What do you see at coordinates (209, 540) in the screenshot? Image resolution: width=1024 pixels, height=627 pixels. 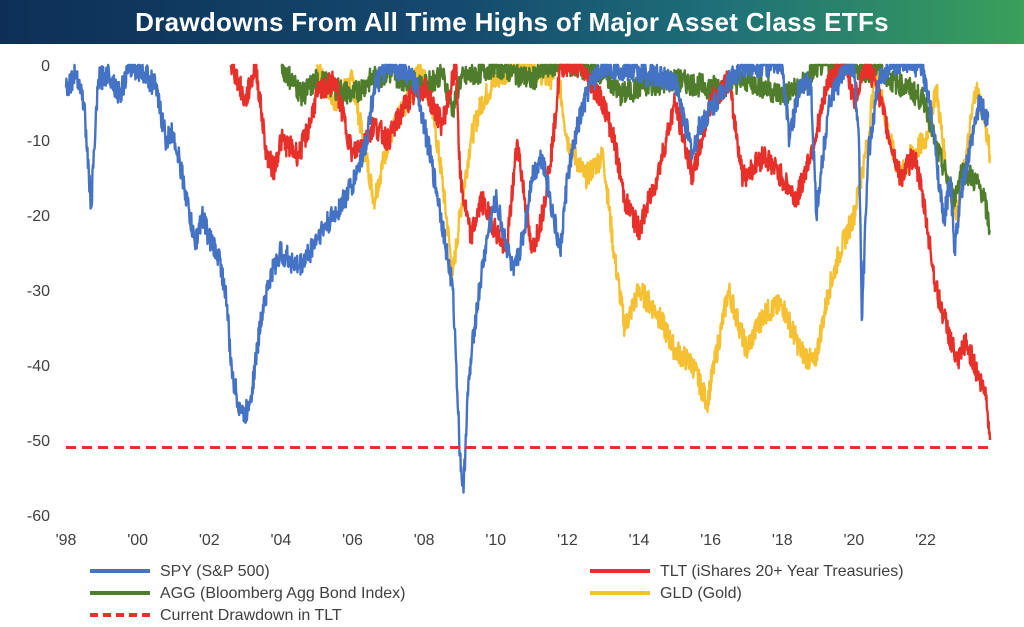 I see `x-tick-label: '02` at bounding box center [209, 540].